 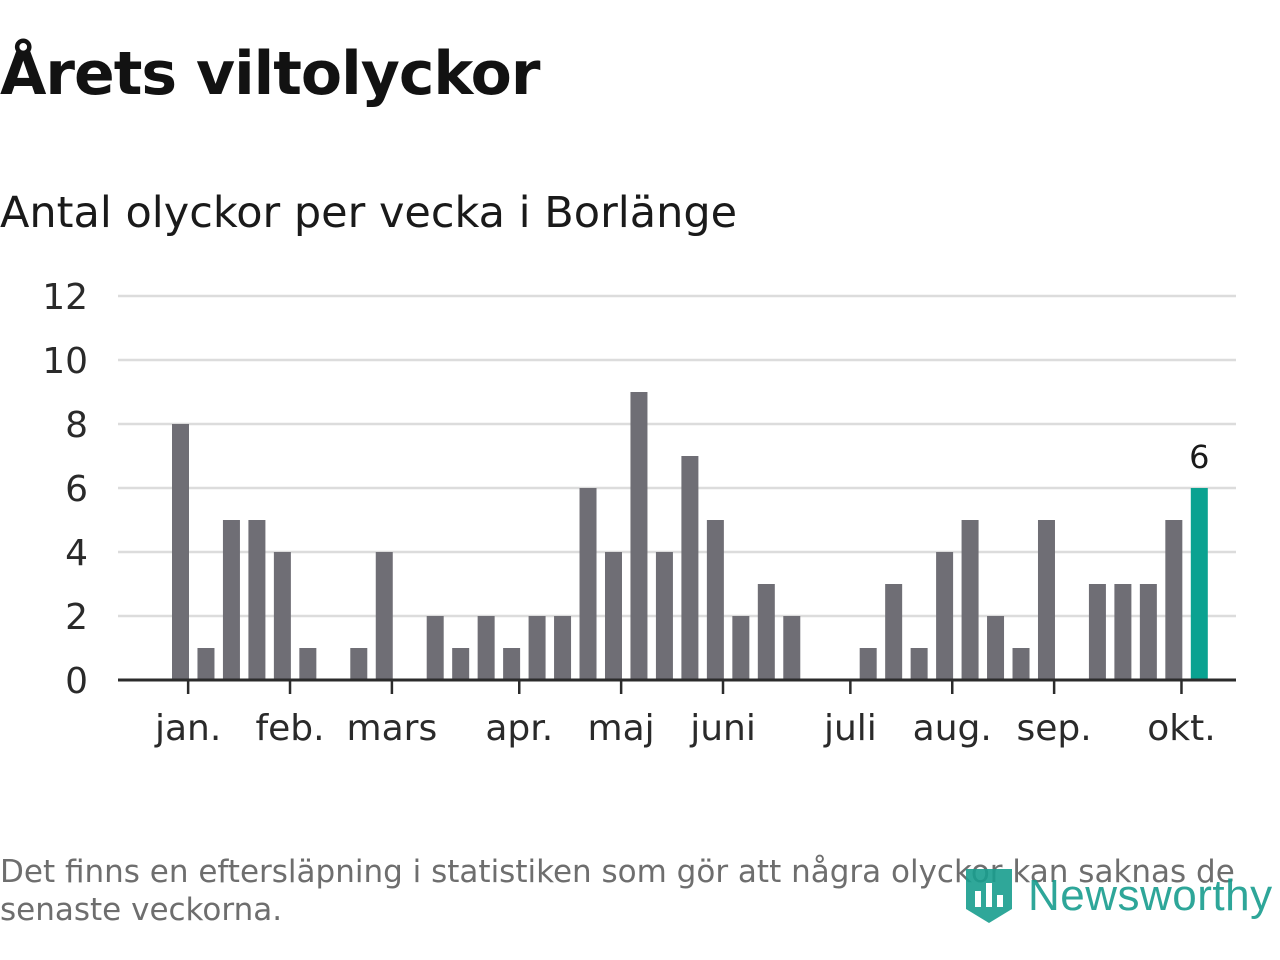 I want to click on y-axis-ticks: 0 2 4 6 8 10 12, so click(x=65, y=489).